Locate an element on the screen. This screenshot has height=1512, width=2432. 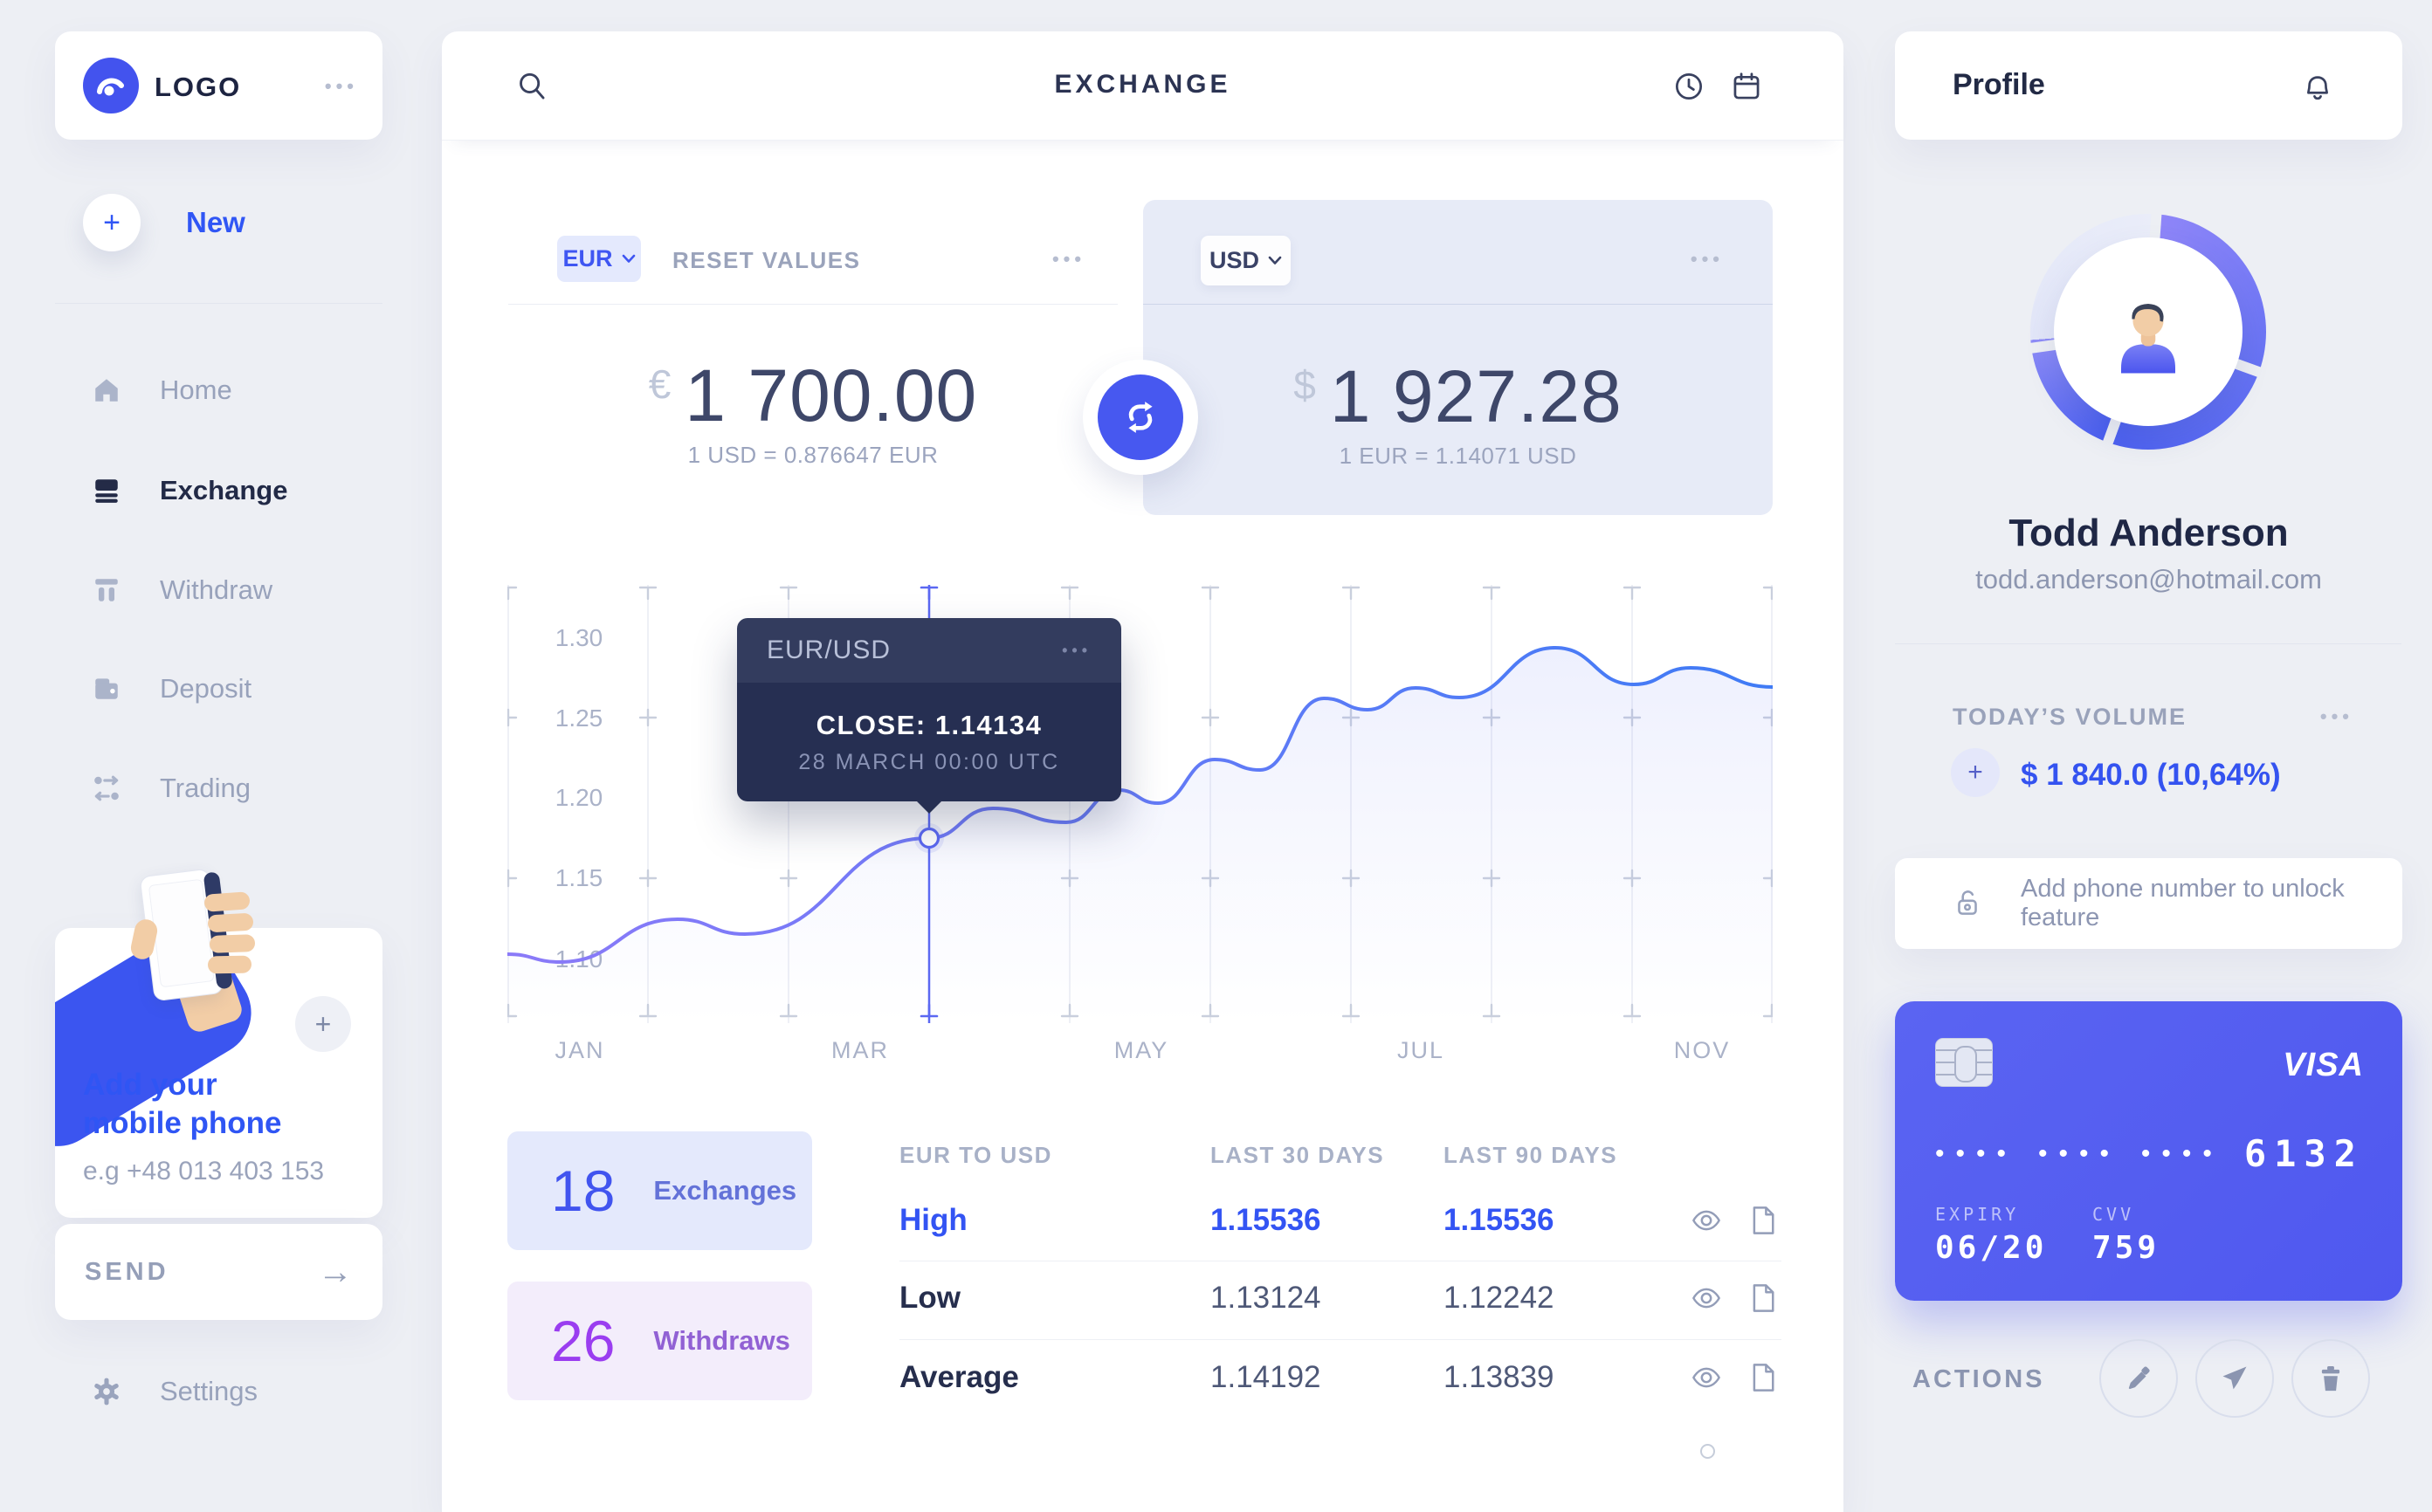
sidebar-item-settings: Settings is located at coordinates (236, 1391).